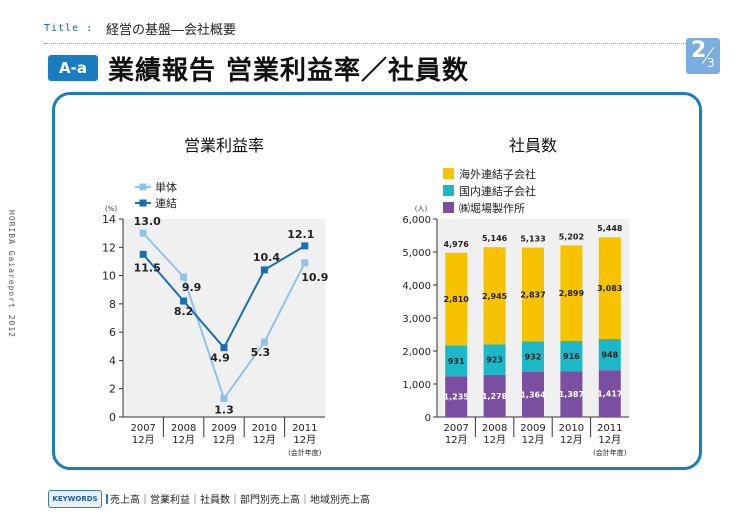 The width and height of the screenshot is (746, 527). I want to click on bar-total-label: 5,133, so click(532, 239).